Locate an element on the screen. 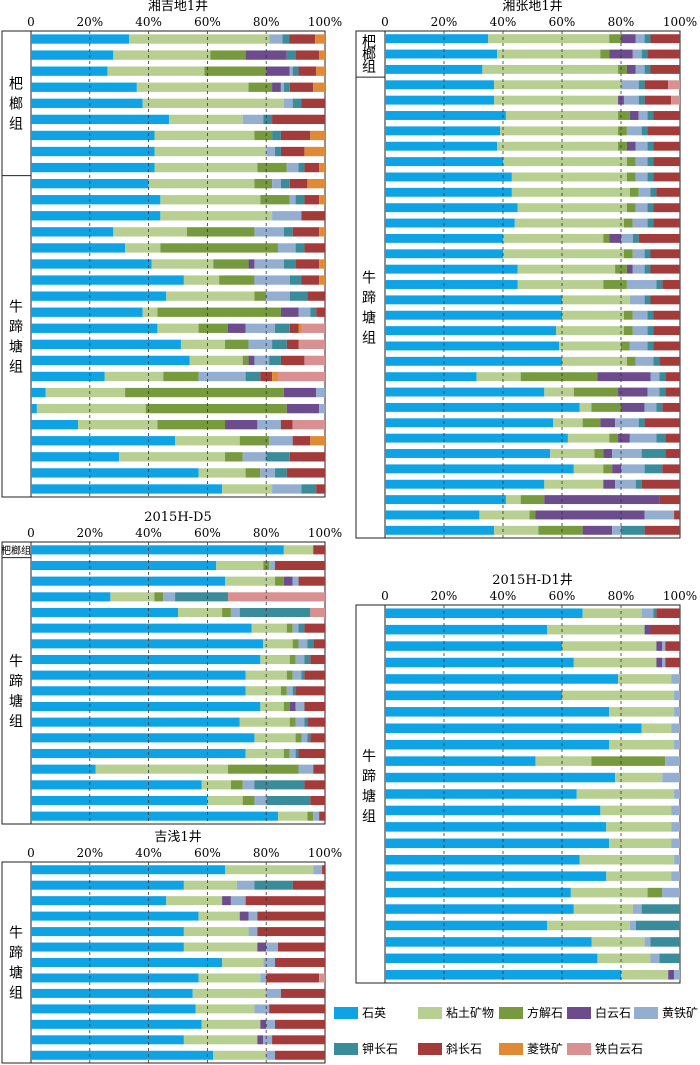  legend-swatch is located at coordinates (511, 1049).